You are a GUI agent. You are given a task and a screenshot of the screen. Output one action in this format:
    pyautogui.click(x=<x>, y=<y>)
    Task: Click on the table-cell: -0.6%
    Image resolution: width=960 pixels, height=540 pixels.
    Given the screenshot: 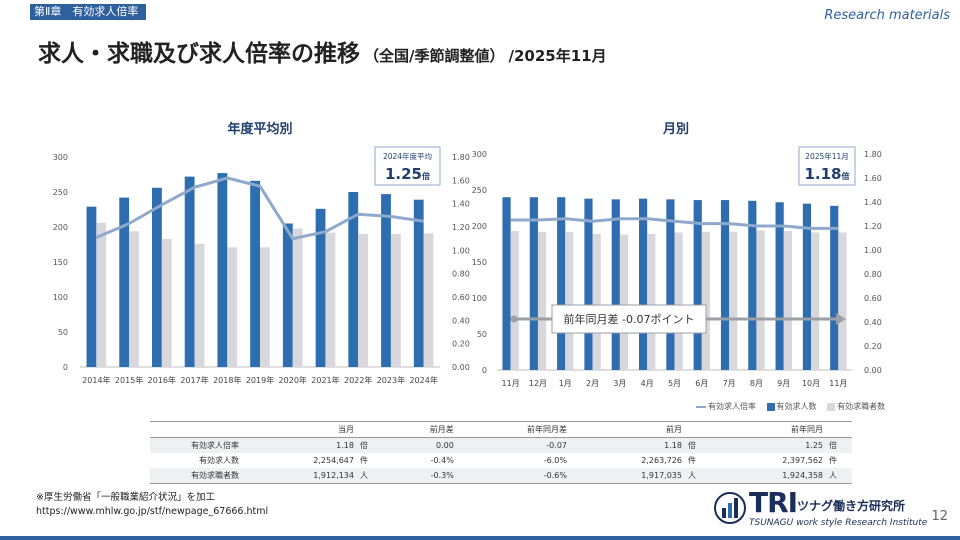 What is the action you would take?
    pyautogui.click(x=555, y=475)
    